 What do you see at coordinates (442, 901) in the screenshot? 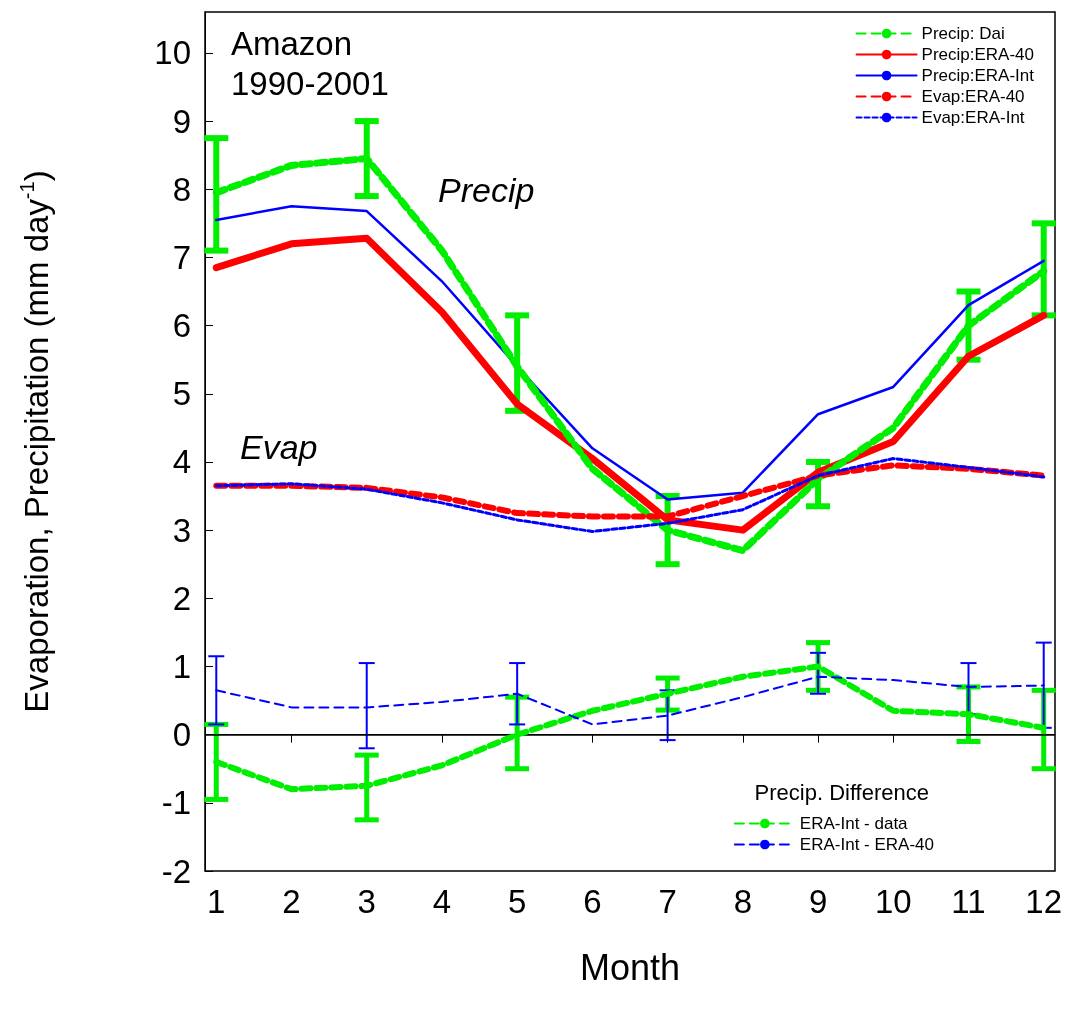
I see `x-tick-label: 4` at bounding box center [442, 901].